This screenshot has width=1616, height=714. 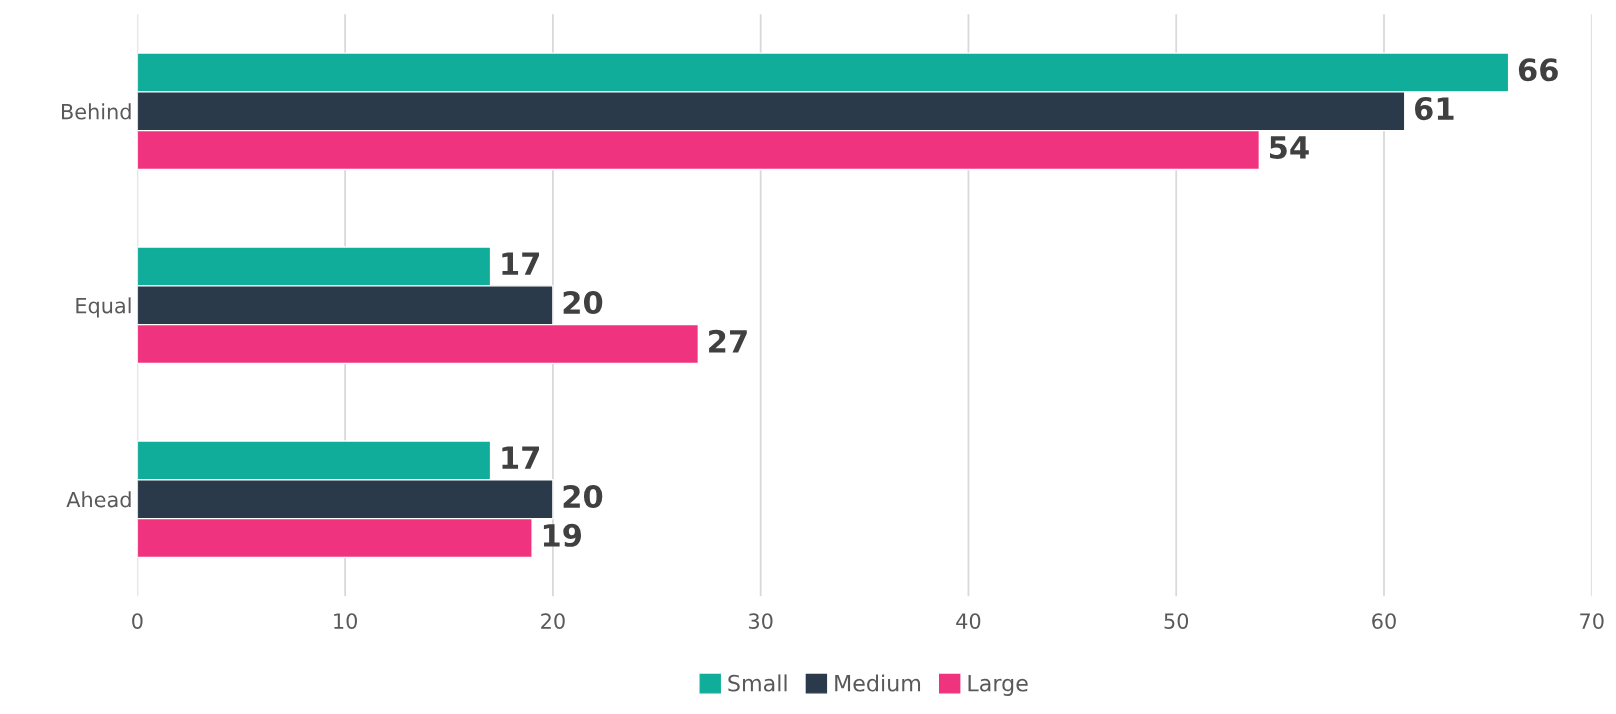 I want to click on x-tick-label: 0, so click(x=137, y=621).